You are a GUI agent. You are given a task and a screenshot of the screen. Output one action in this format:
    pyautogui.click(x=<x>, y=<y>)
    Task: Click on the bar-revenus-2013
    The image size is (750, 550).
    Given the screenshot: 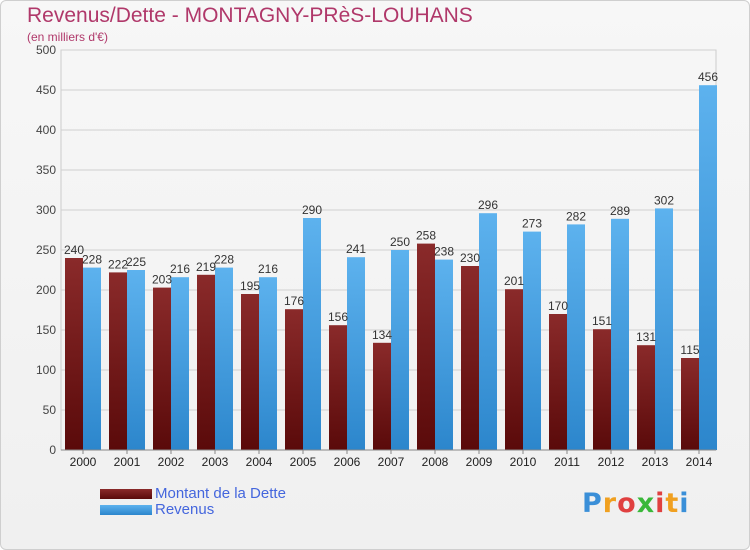 What is the action you would take?
    pyautogui.click(x=664, y=329)
    